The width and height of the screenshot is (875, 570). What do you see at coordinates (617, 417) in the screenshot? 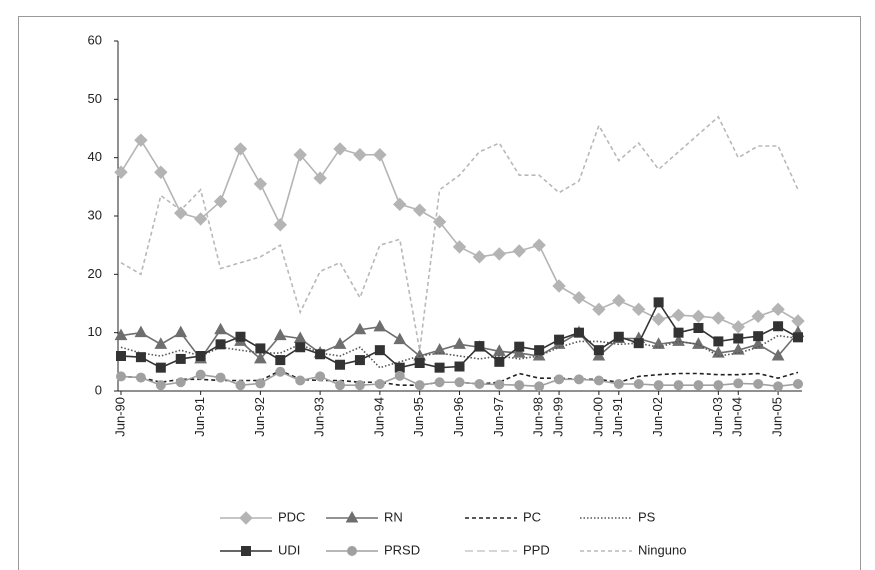
I see `x-tick-label: Jun-91` at bounding box center [617, 417].